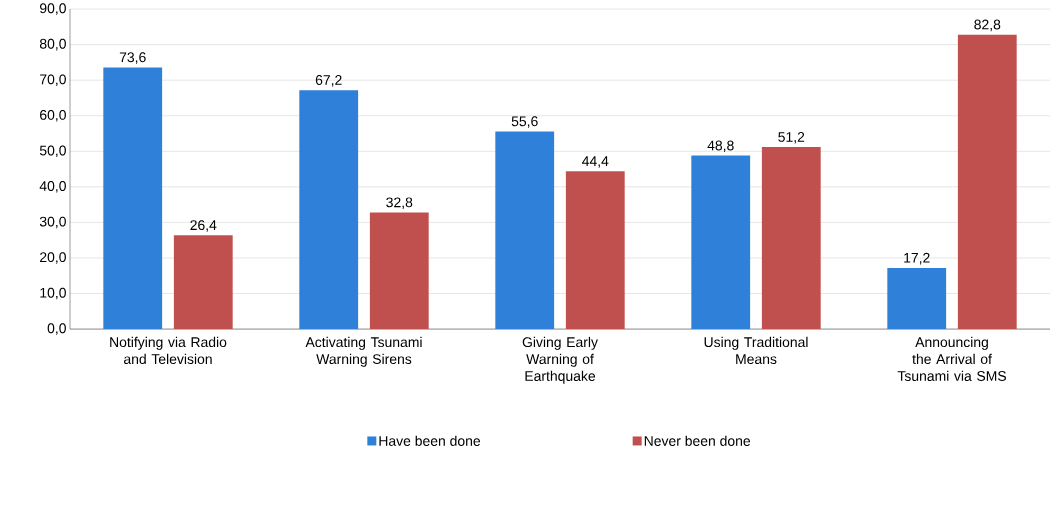 This screenshot has width=1064, height=529. What do you see at coordinates (56, 329) in the screenshot?
I see `y-tick-label: 0,0` at bounding box center [56, 329].